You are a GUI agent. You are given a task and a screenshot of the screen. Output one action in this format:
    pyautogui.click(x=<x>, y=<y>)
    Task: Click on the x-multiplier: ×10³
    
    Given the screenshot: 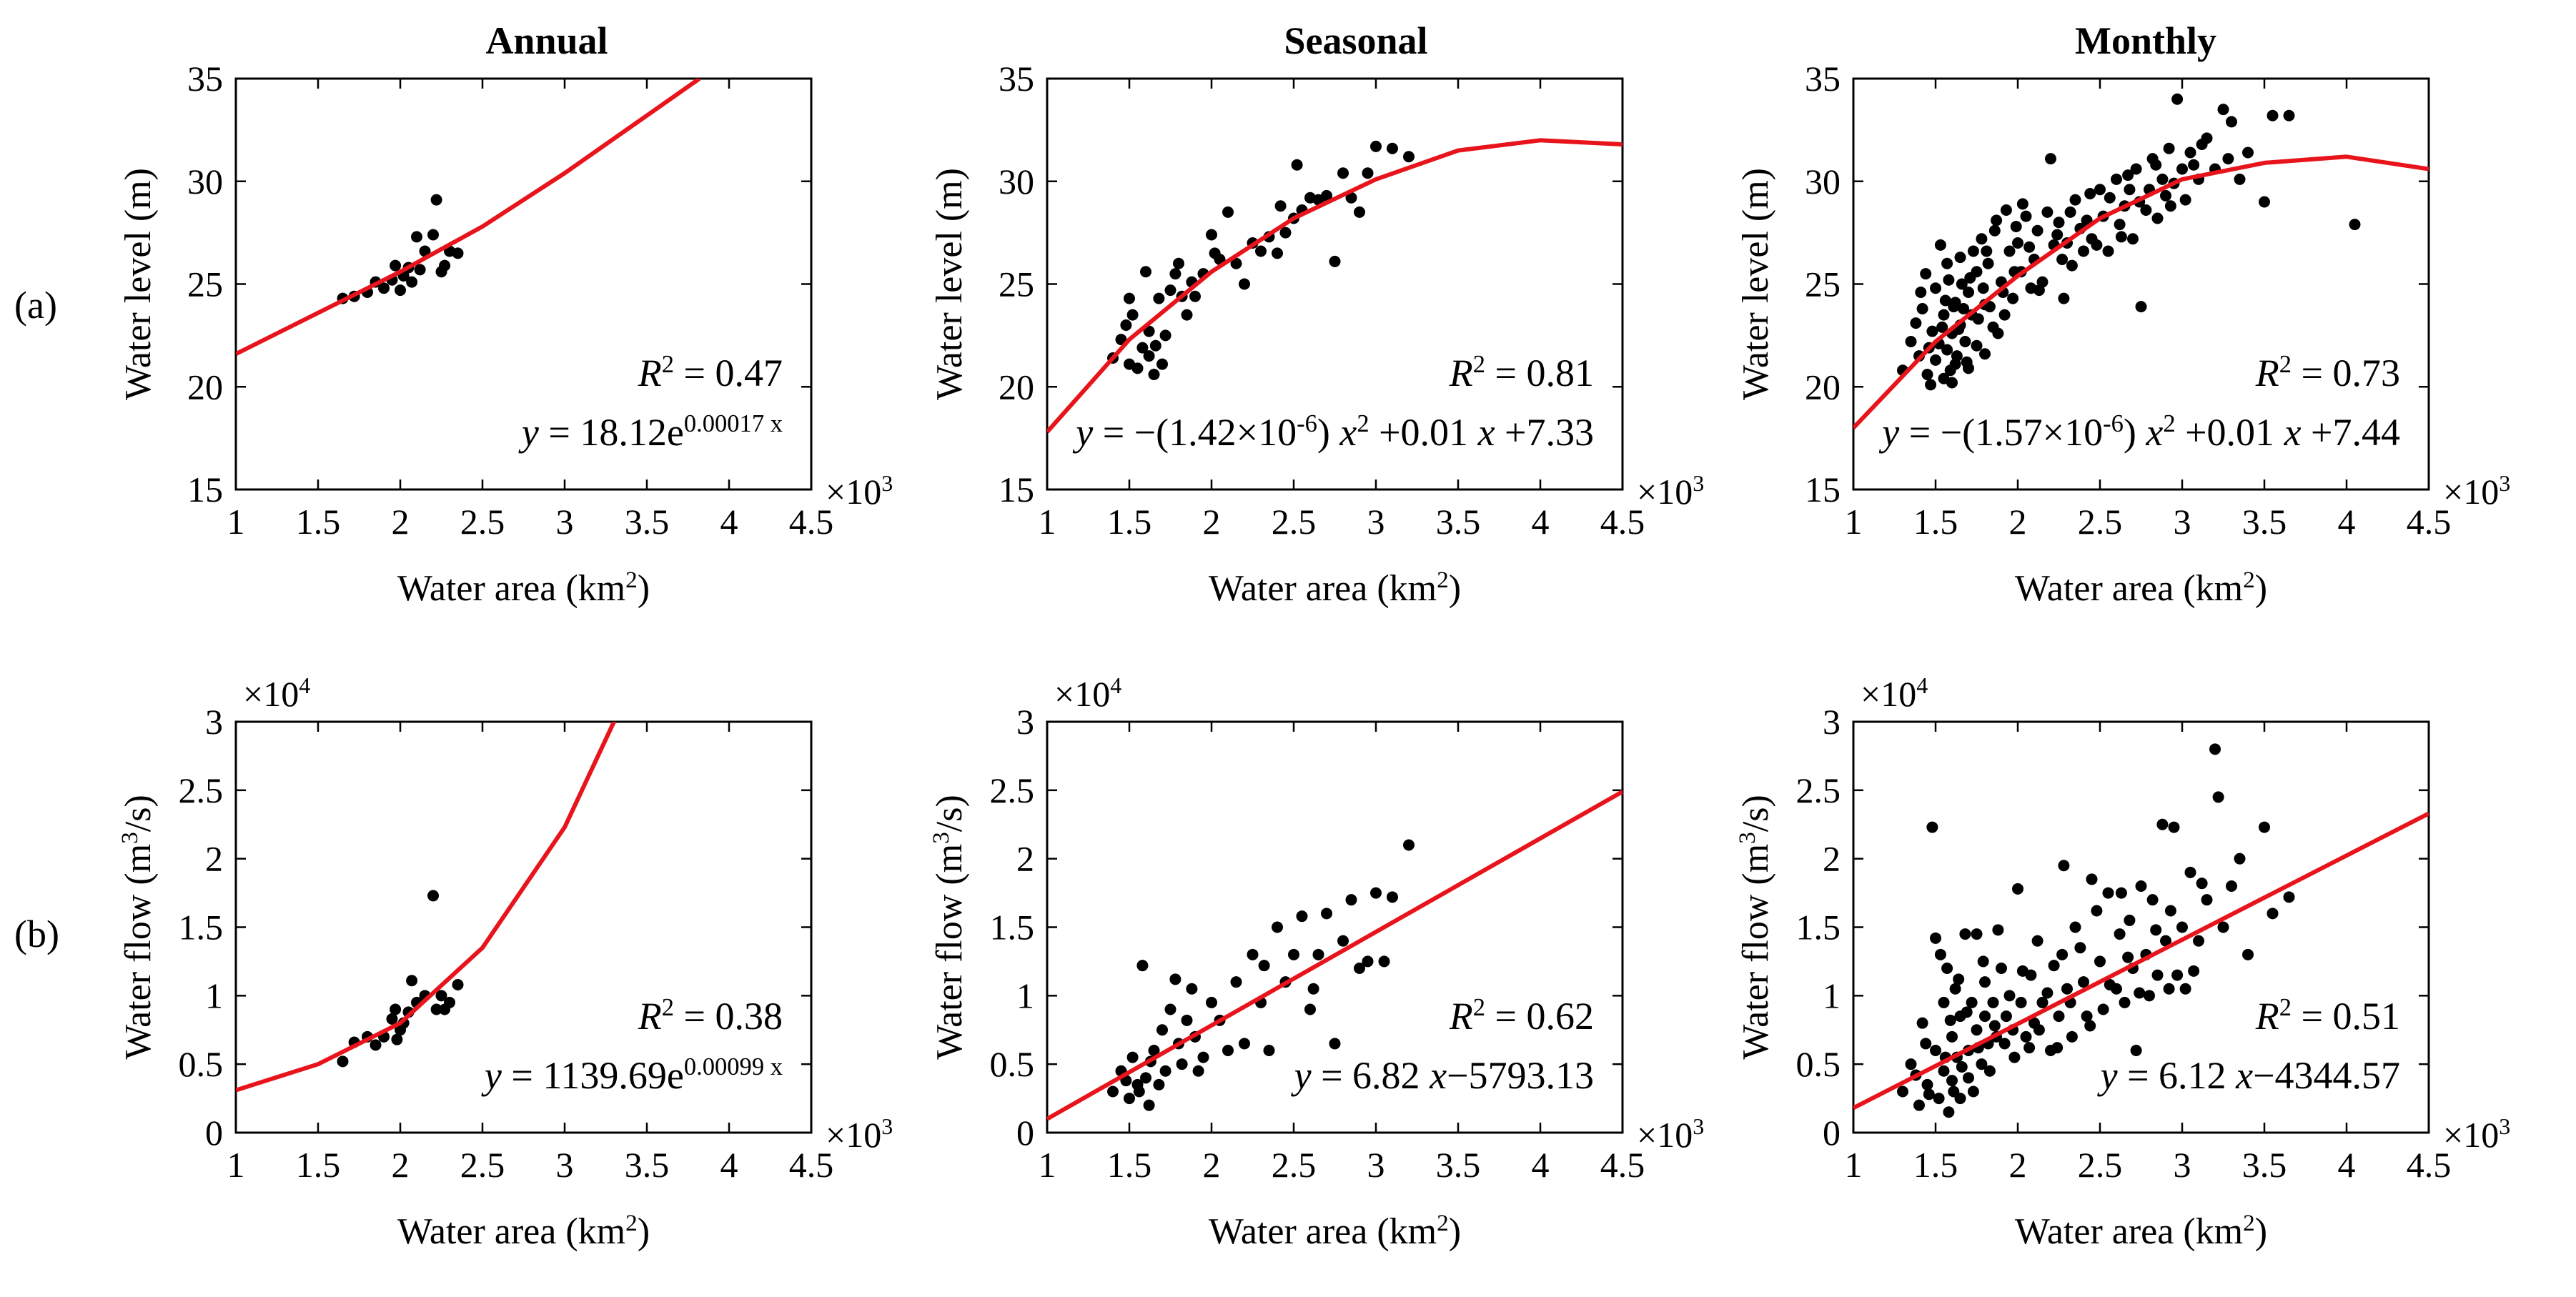 What is the action you would take?
    pyautogui.click(x=2476, y=1134)
    